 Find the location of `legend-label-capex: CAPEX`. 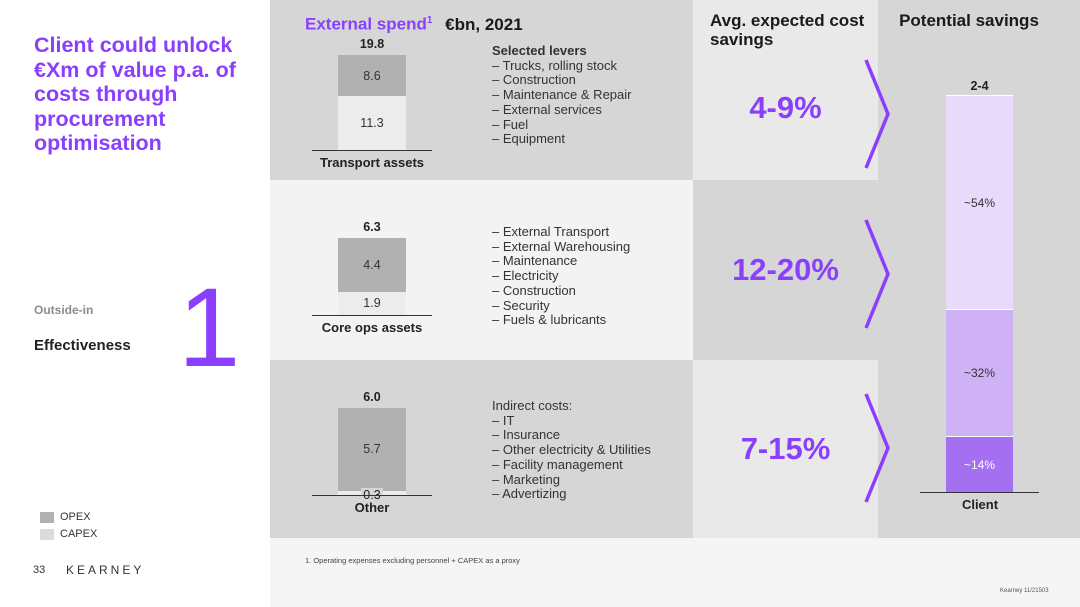

legend-label-capex: CAPEX is located at coordinates (79, 534).